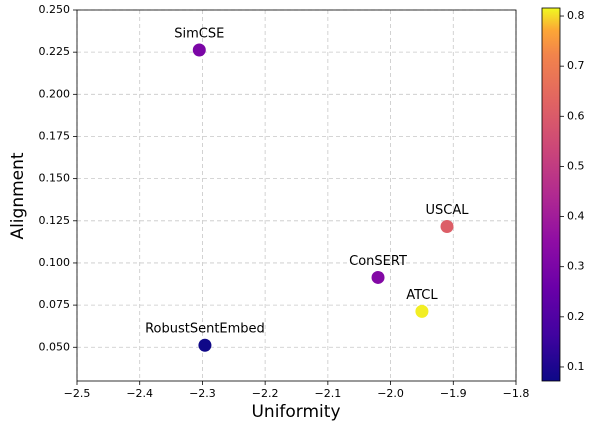  I want to click on colorbar-tick-label: 0.5, so click(576, 165).